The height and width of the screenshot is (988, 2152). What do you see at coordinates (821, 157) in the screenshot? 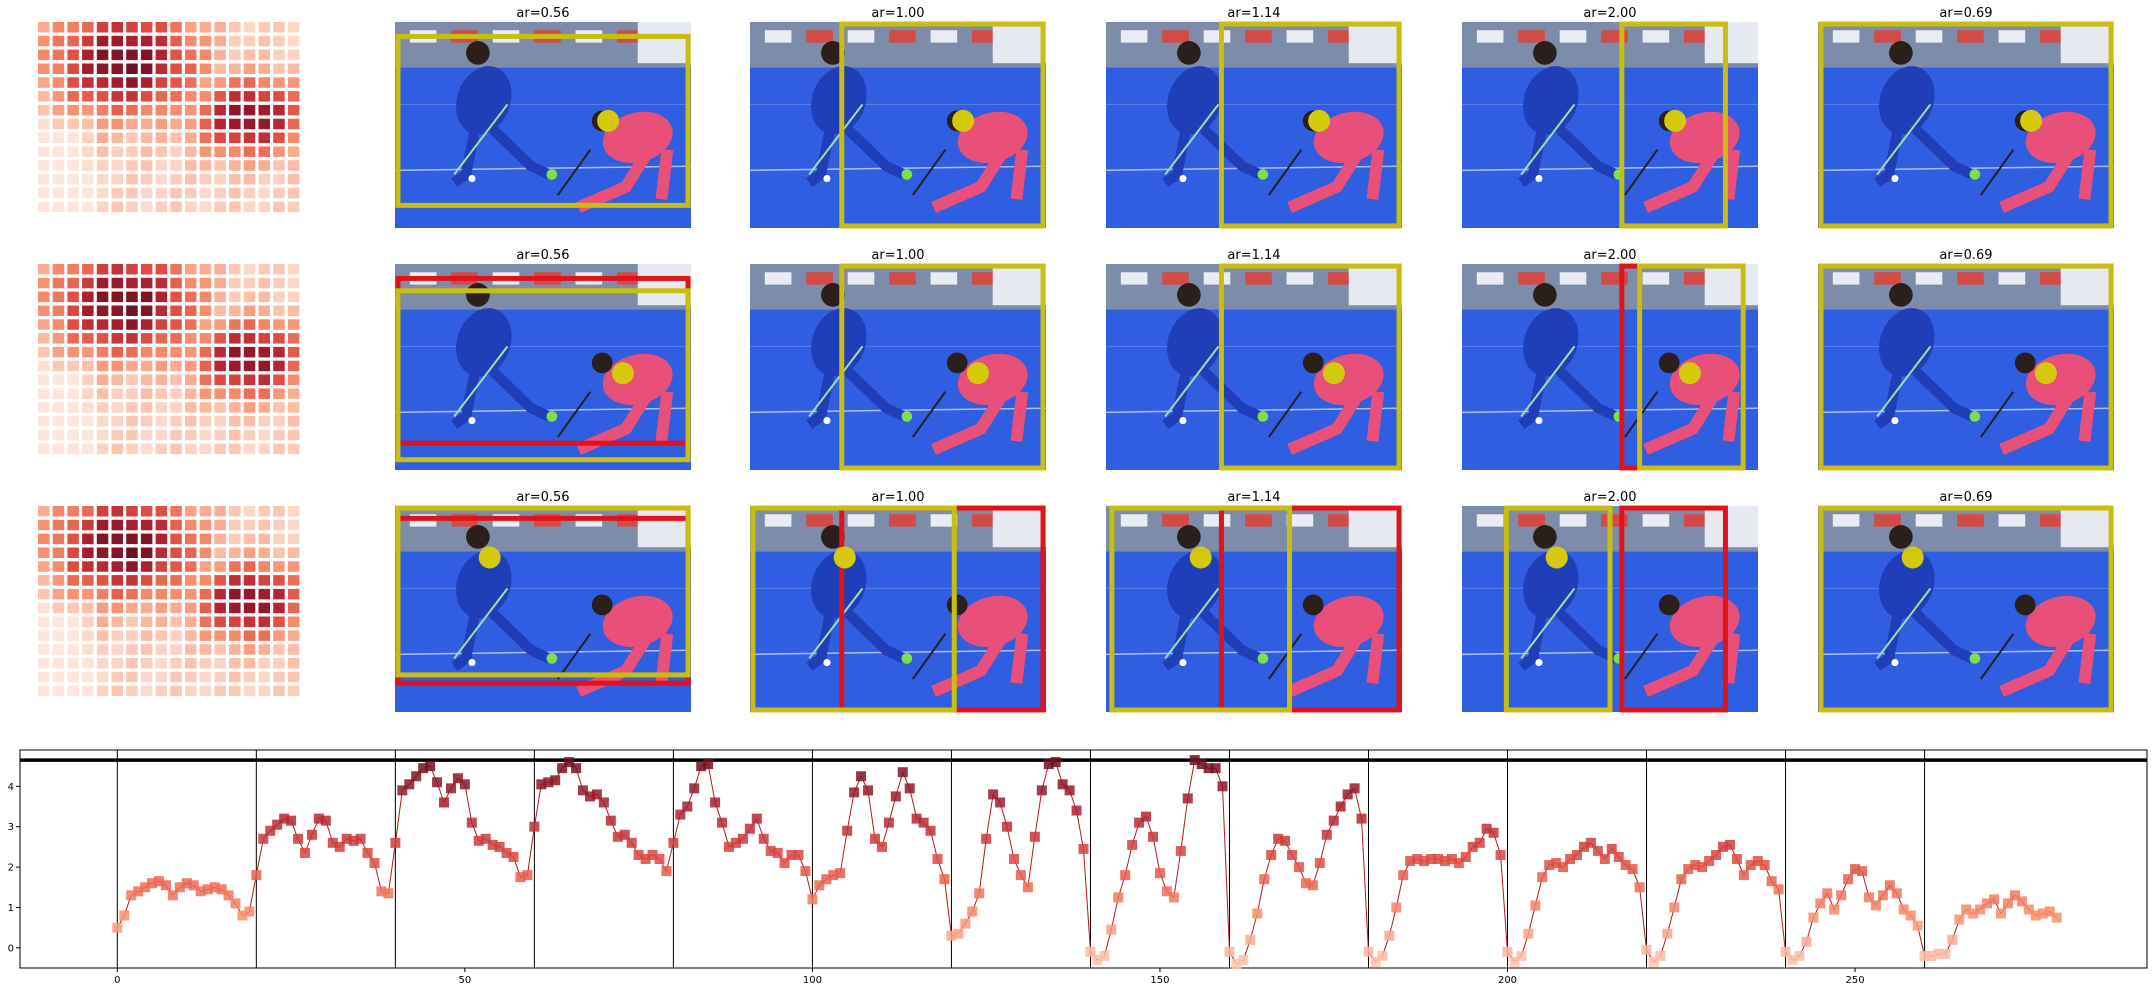
I see `player-blue-leg` at bounding box center [821, 157].